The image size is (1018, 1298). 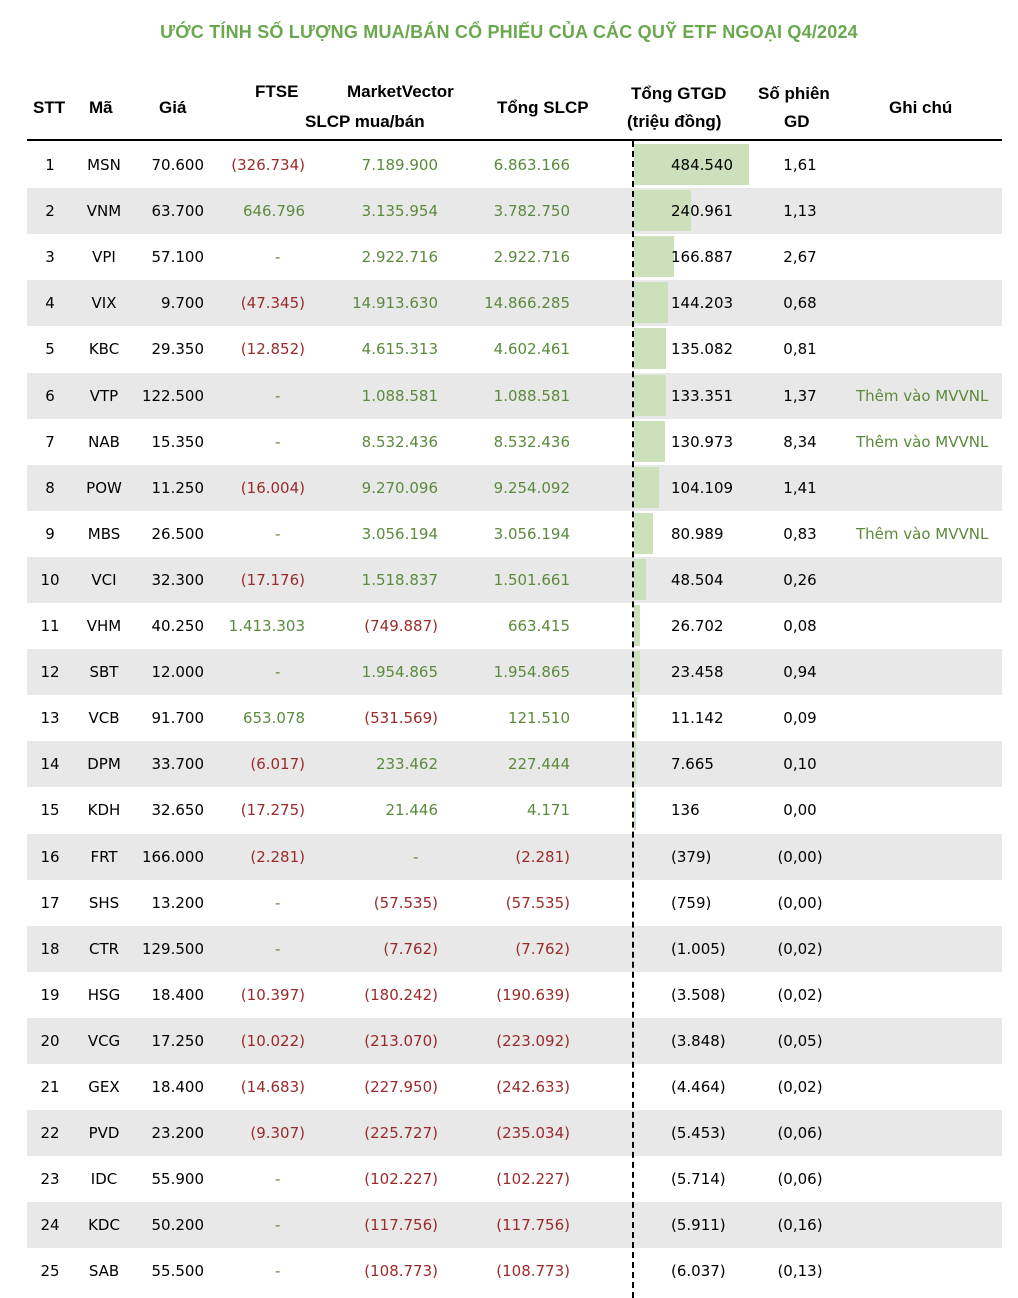 I want to click on ticker-cell: DPM, so click(x=104, y=764).